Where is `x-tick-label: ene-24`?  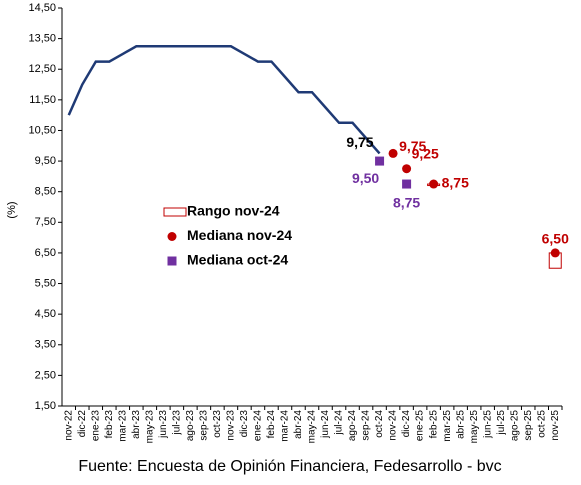
x-tick-label: ene-24 is located at coordinates (258, 426).